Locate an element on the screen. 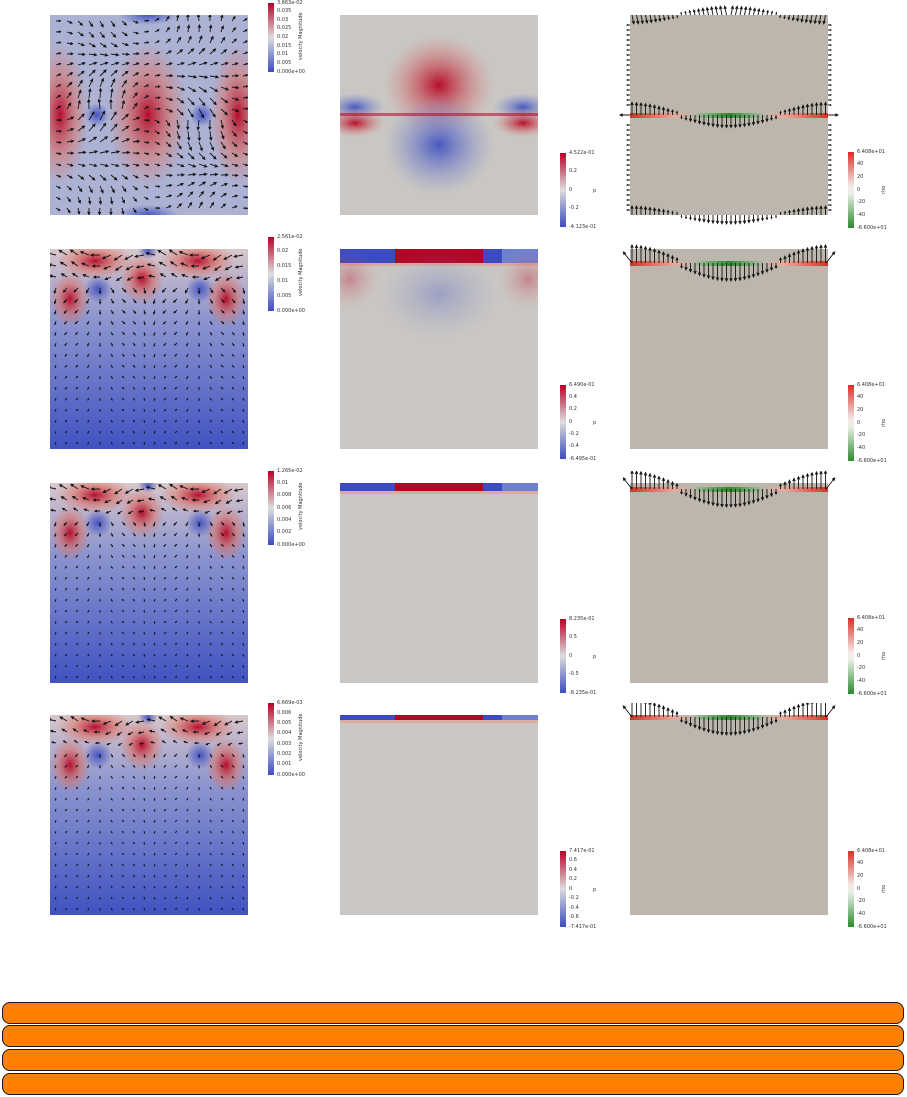  velocity-3-colorbar-title: velocity Magnitude is located at coordinates (301, 506).